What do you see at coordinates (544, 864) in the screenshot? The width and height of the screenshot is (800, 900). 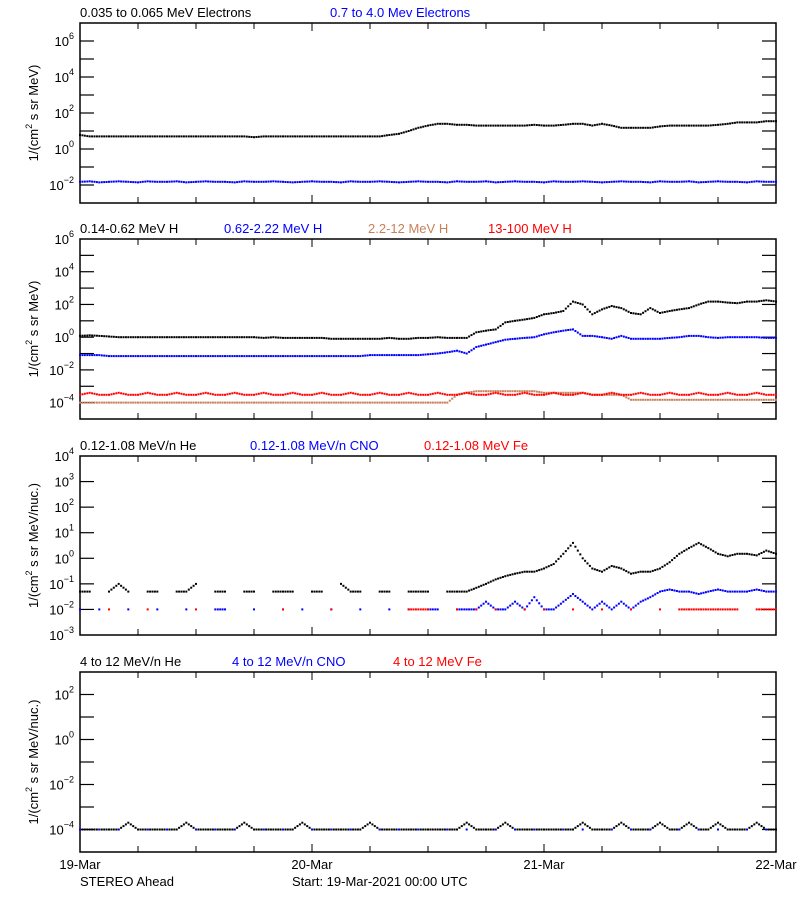 I see `x-tick-label: 21-Mar` at bounding box center [544, 864].